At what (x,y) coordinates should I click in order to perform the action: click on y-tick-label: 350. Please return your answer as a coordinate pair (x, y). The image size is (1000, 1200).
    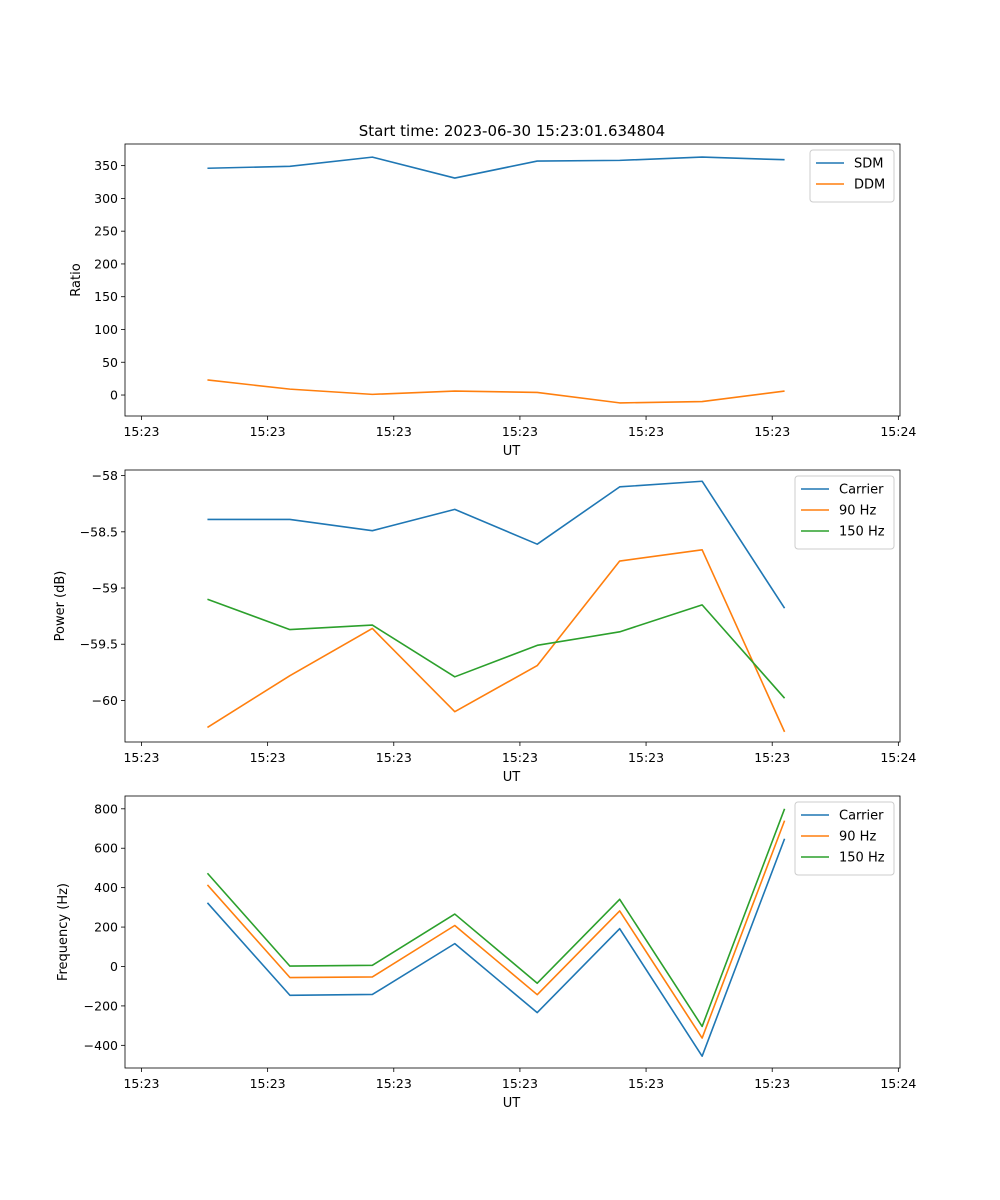
    Looking at the image, I should click on (106, 165).